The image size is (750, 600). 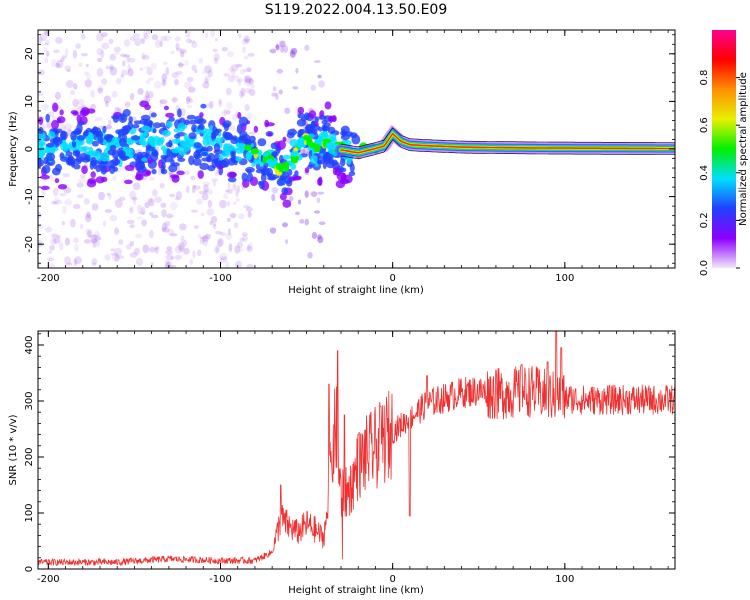 I want to click on snr-y-tick-label: 0, so click(x=29, y=569).